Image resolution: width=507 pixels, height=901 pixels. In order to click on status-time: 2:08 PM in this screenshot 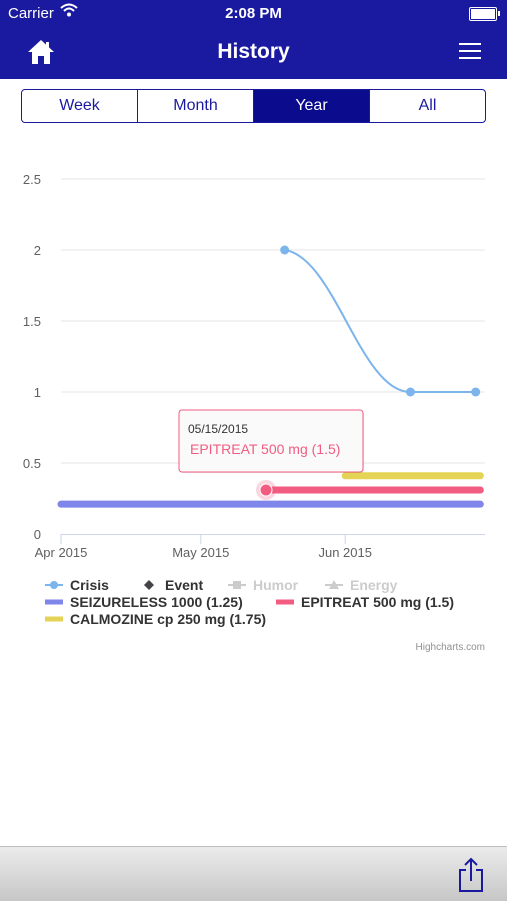, I will do `click(253, 13)`.